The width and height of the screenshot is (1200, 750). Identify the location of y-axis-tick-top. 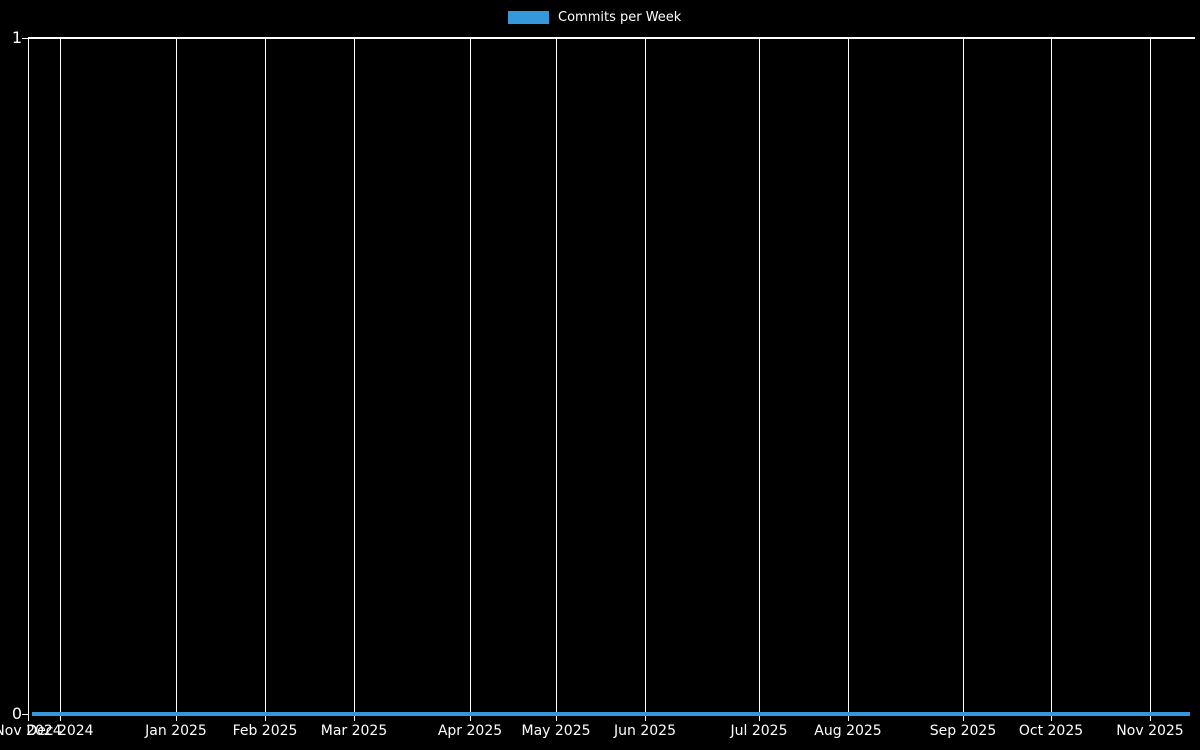
(25, 38).